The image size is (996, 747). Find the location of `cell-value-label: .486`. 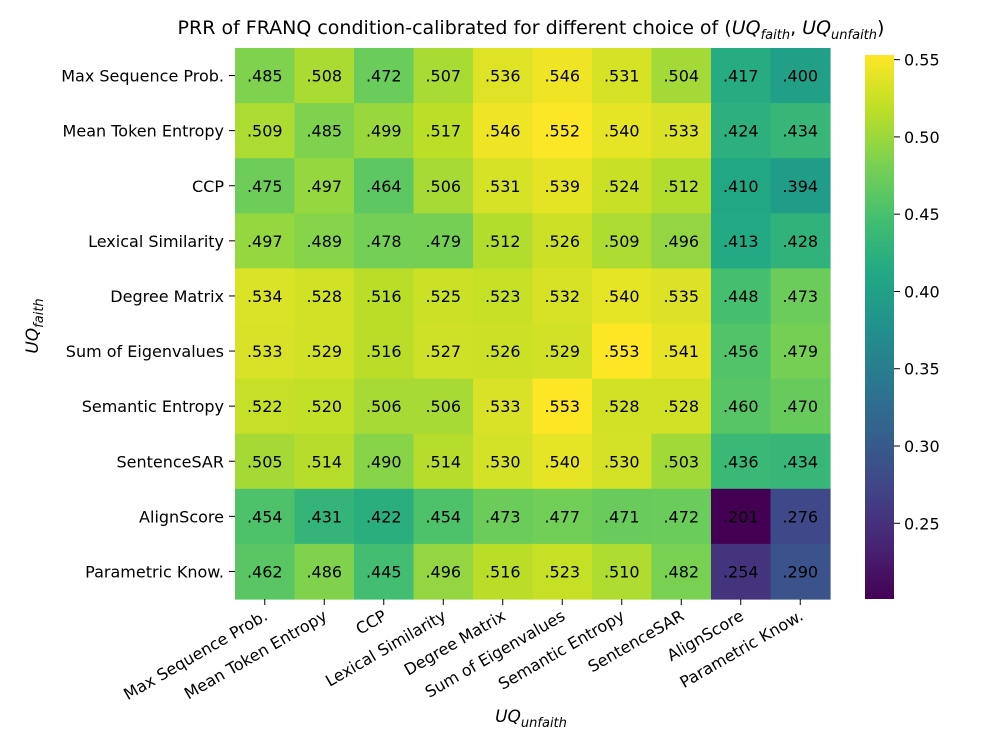

cell-value-label: .486 is located at coordinates (324, 571).